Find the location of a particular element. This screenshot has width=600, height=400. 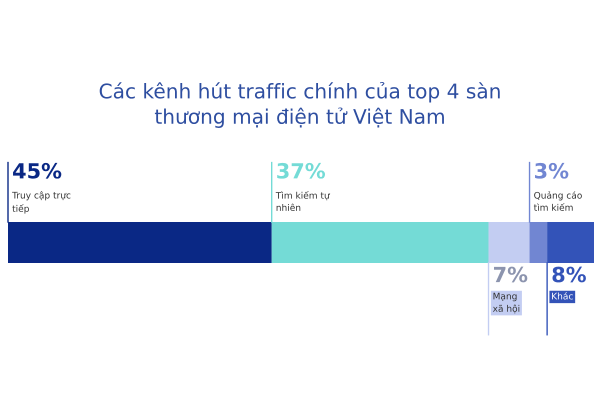

series-label: Quảng cáo tìm kiếm is located at coordinates (558, 201).